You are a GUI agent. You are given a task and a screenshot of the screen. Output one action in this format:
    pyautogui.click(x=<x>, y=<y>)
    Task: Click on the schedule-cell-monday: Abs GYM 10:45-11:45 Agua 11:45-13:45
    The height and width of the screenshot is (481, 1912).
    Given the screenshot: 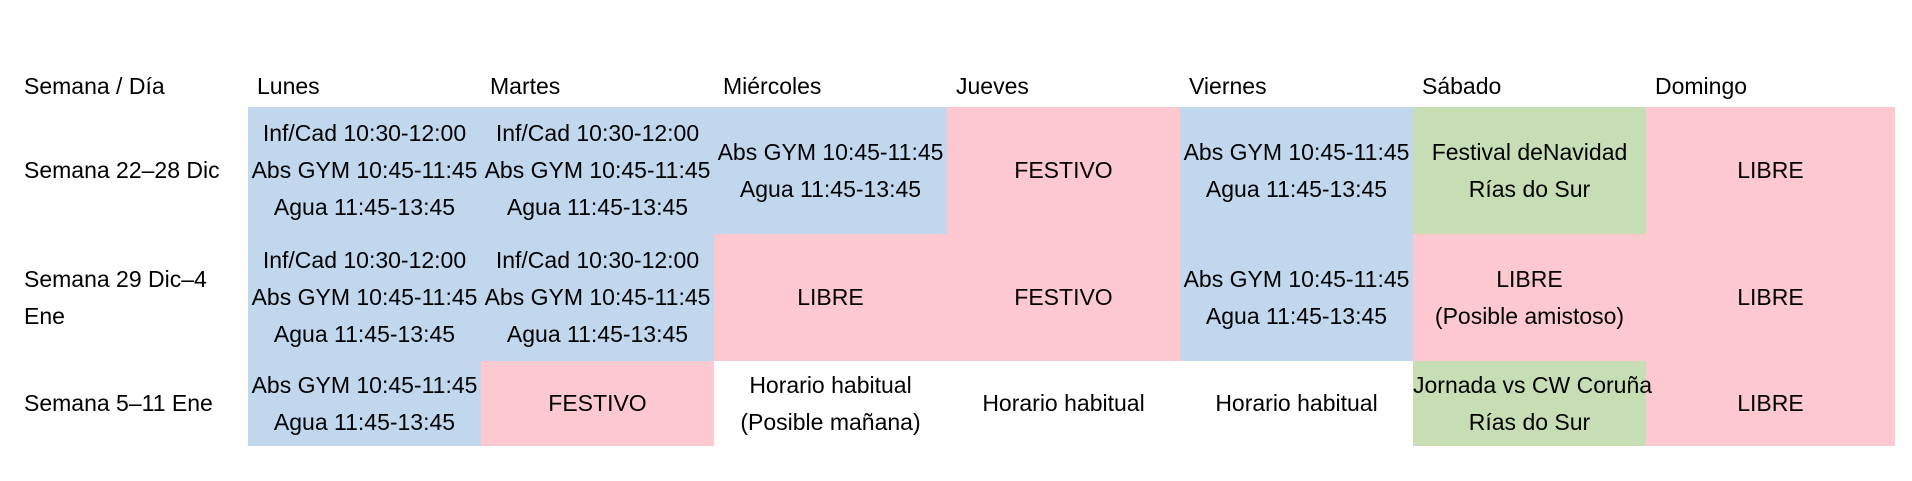 What is the action you would take?
    pyautogui.click(x=364, y=403)
    